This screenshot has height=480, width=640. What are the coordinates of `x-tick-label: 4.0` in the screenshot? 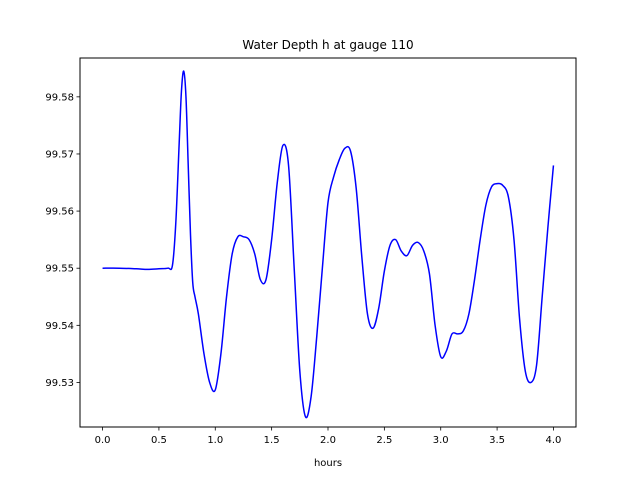 It's located at (554, 440).